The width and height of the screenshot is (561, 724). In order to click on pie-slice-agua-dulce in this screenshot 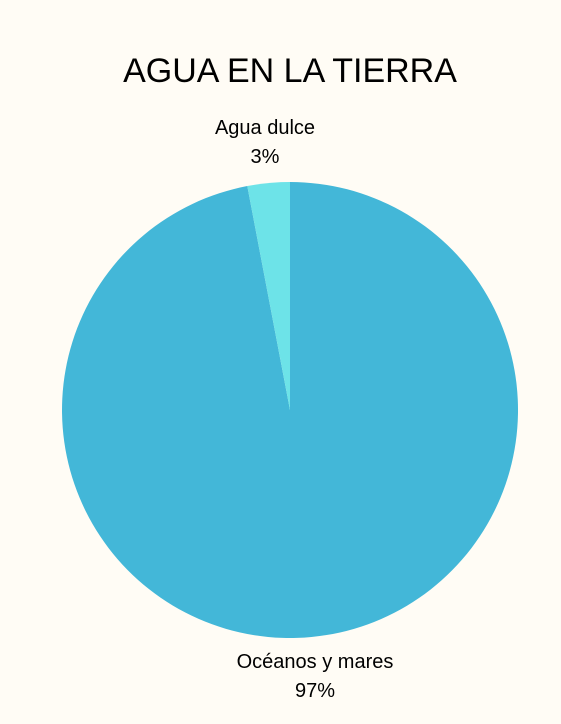, I will do `click(268, 296)`.